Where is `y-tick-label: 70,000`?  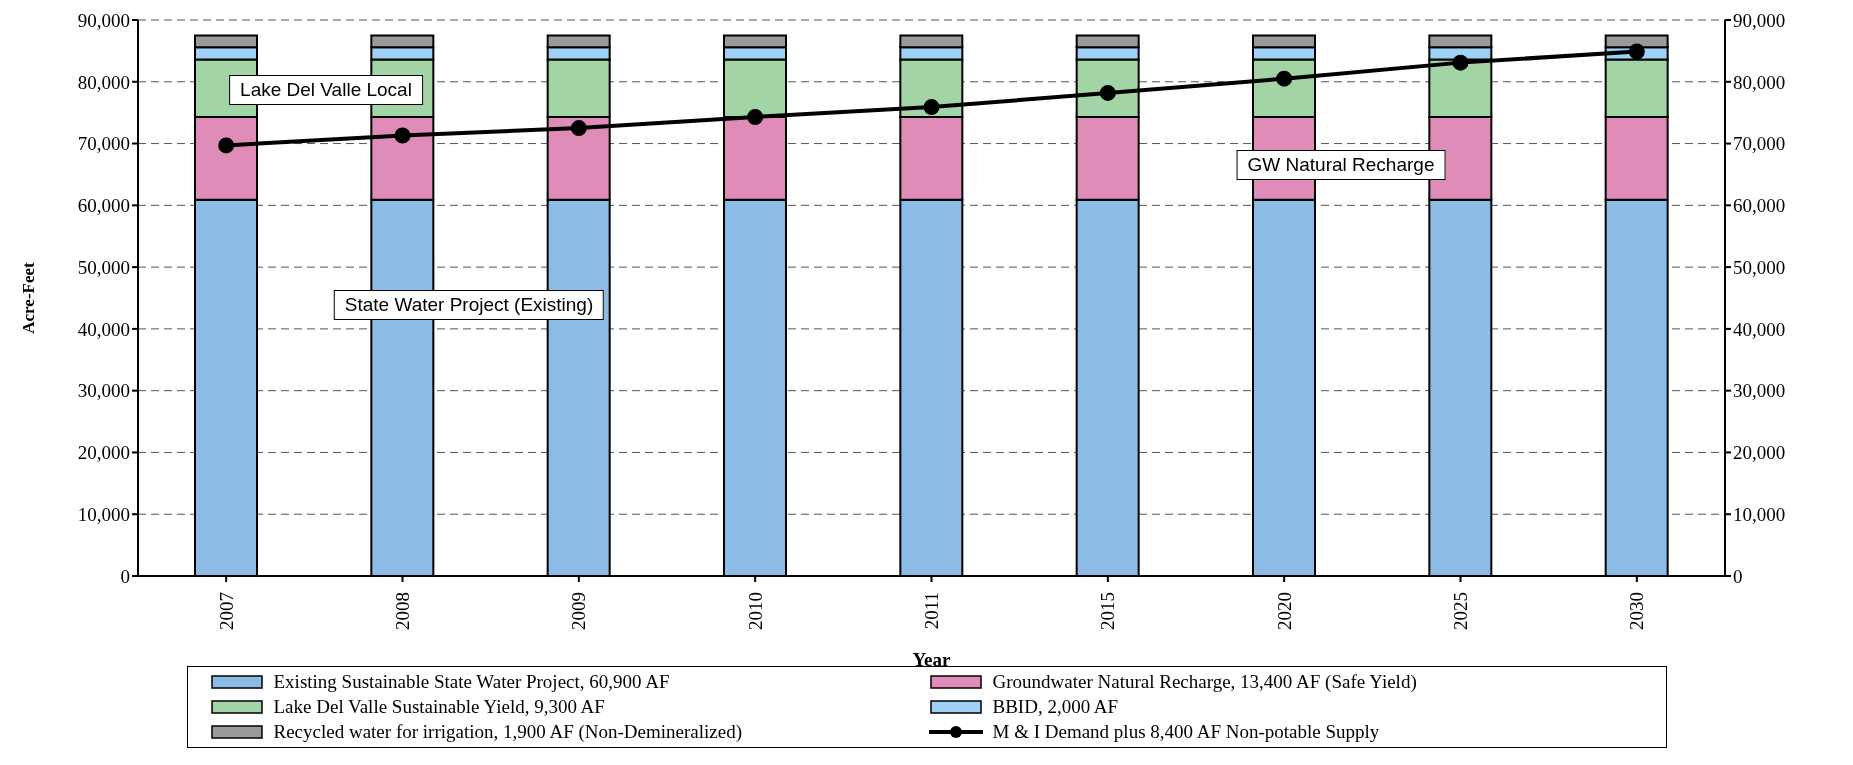 y-tick-label: 70,000 is located at coordinates (103, 144).